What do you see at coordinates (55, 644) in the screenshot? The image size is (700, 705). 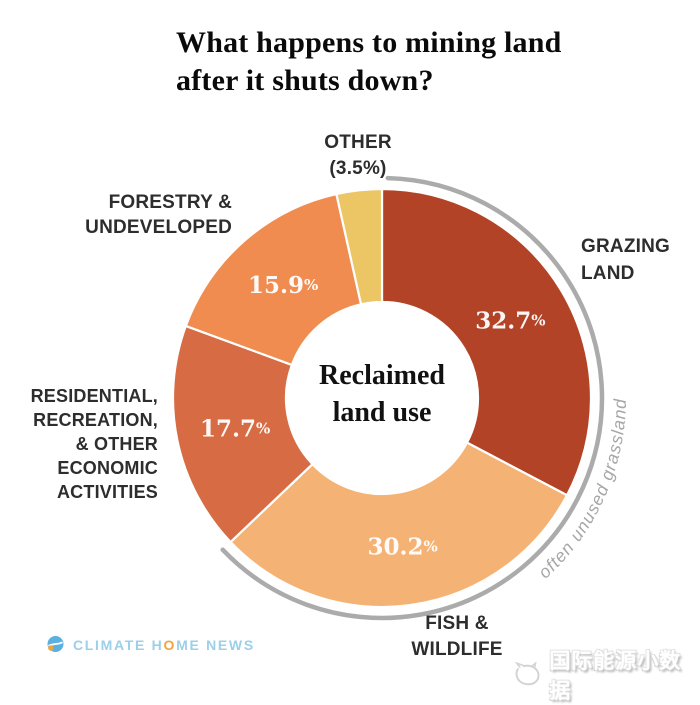 I see `globe-icon` at bounding box center [55, 644].